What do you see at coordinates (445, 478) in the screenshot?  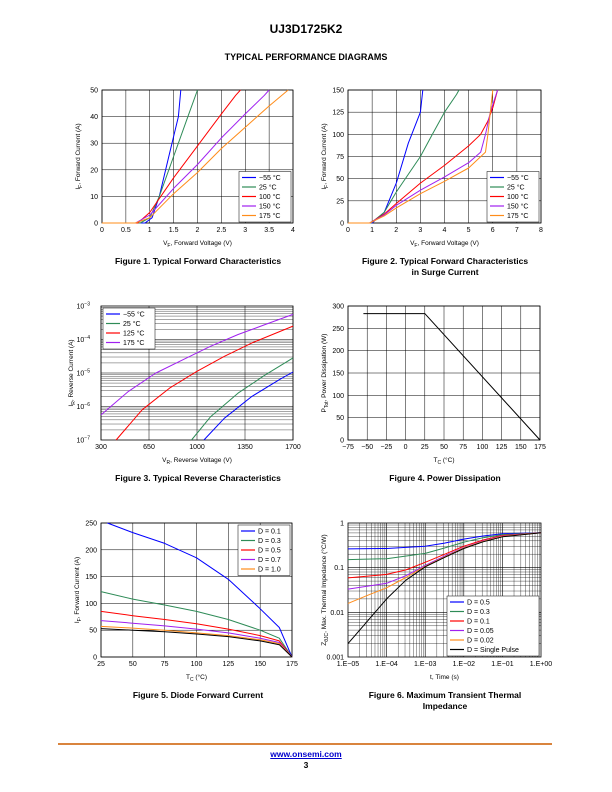 I see `figure-4-caption: Figure 4. Power Dissipation` at bounding box center [445, 478].